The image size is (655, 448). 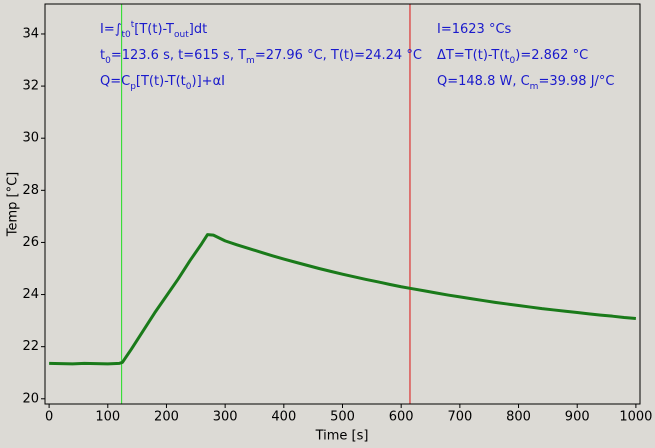 I want to click on annotation-part: Q=148.8 W, C, so click(x=483, y=81).